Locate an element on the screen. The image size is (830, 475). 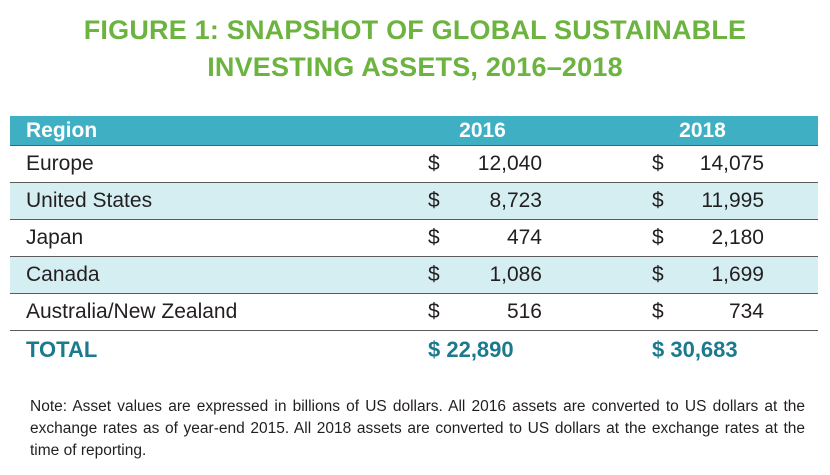
table-row-europe: Europe $ 12,040 $ 14,075 is located at coordinates (414, 164).